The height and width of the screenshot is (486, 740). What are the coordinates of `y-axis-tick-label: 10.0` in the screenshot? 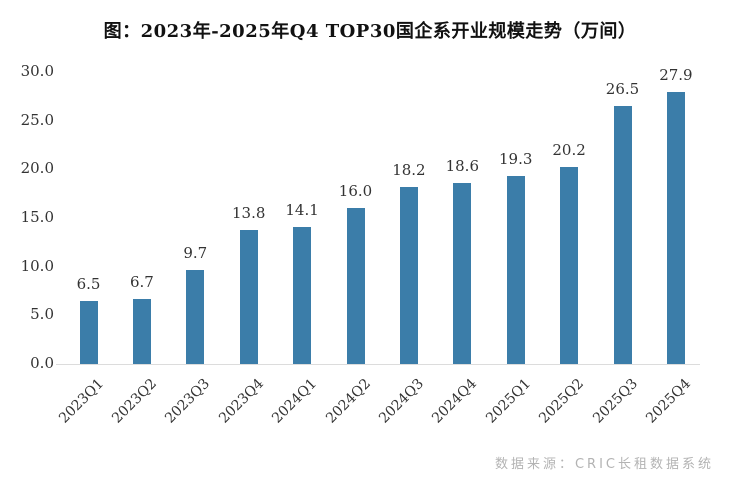 It's located at (37, 265).